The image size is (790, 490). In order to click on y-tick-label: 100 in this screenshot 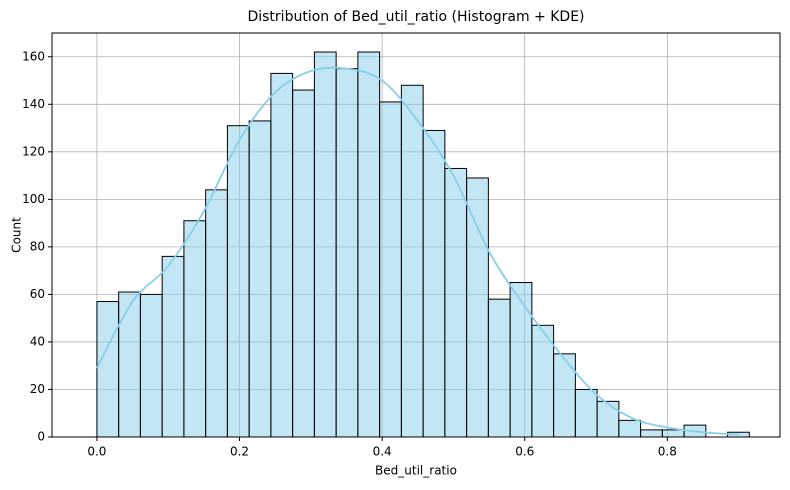, I will do `click(33, 199)`.